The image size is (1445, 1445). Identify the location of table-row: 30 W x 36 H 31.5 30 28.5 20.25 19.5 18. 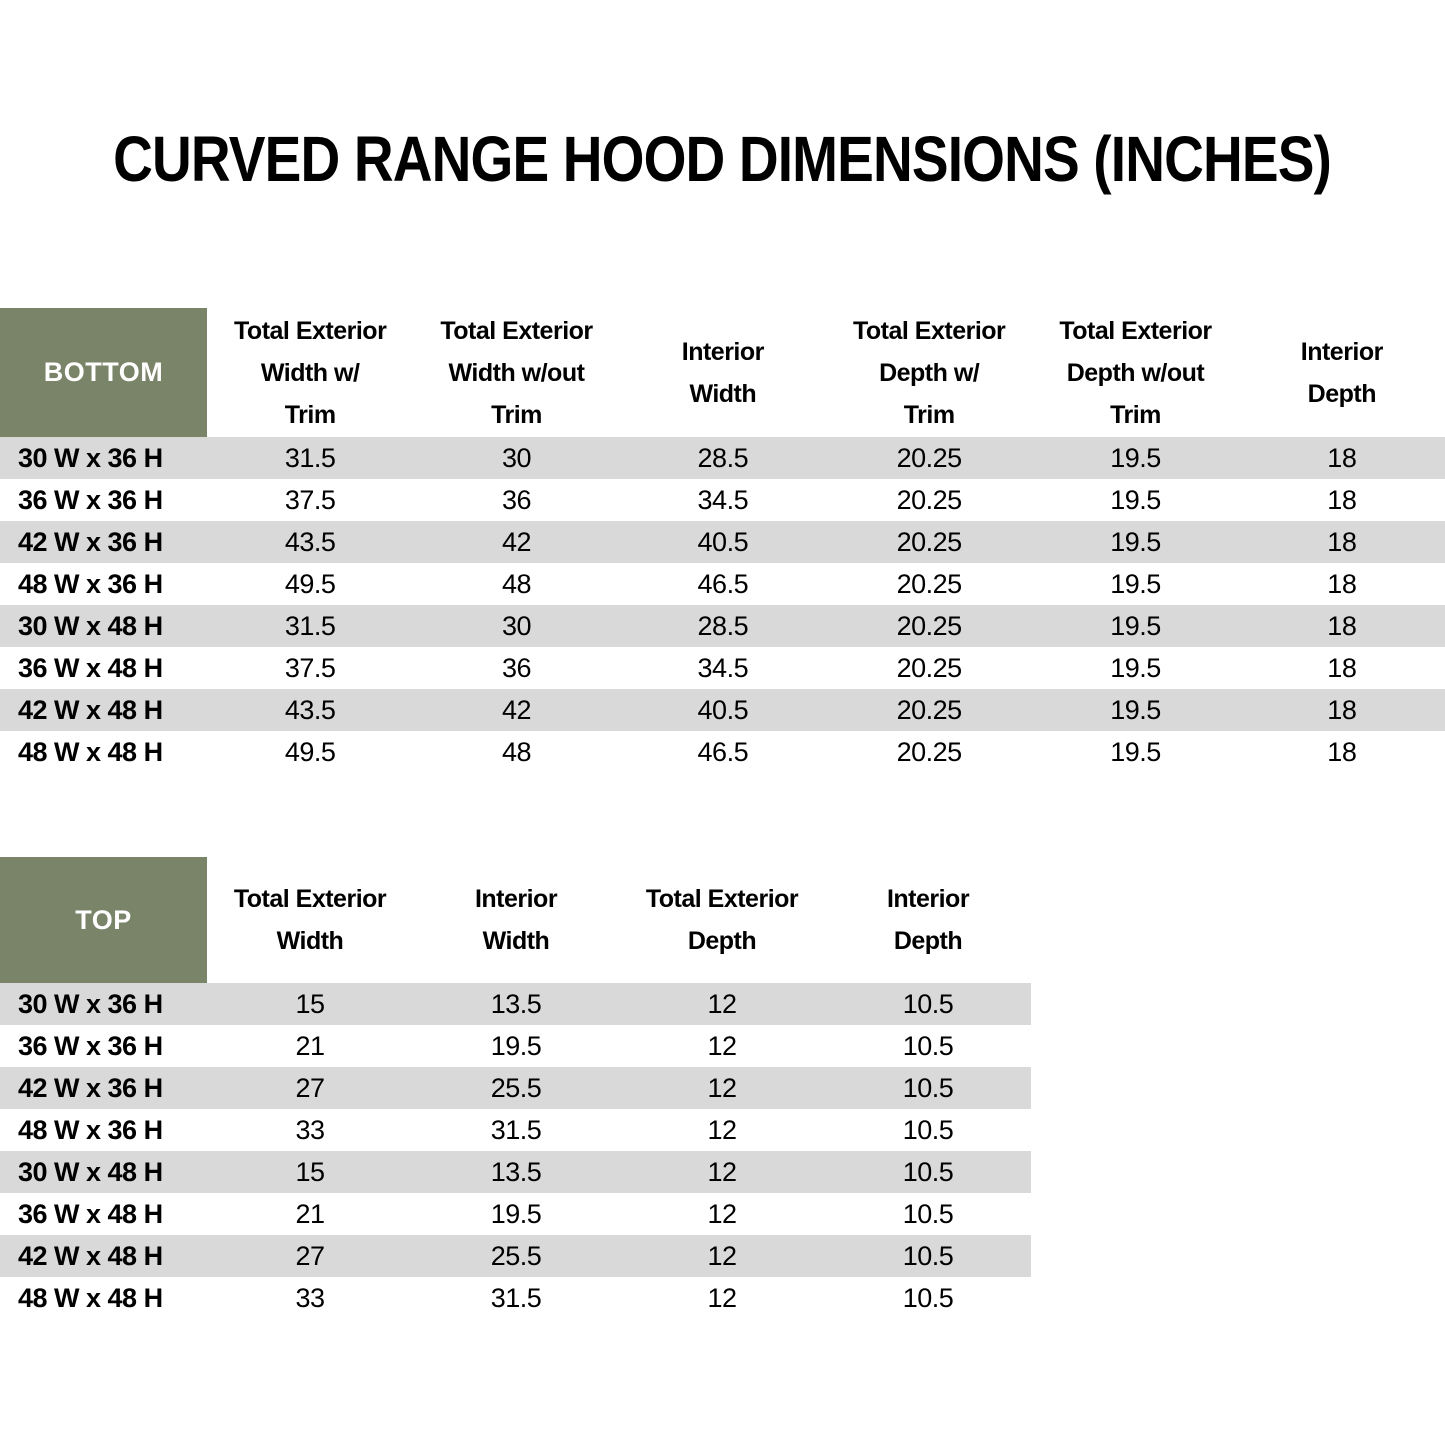
(722, 458).